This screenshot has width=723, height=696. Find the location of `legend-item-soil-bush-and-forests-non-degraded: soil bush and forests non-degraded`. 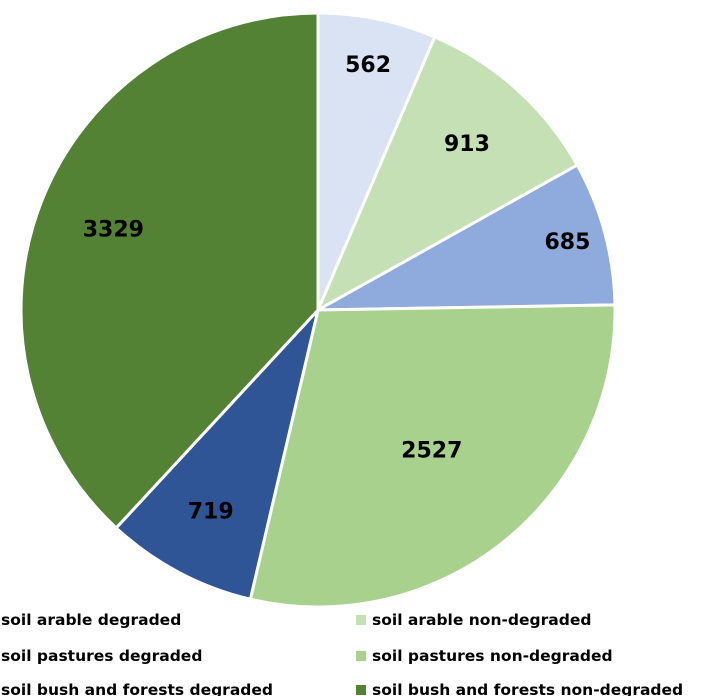

legend-item-soil-bush-and-forests-non-degraded: soil bush and forests non-degraded is located at coordinates (519, 688).